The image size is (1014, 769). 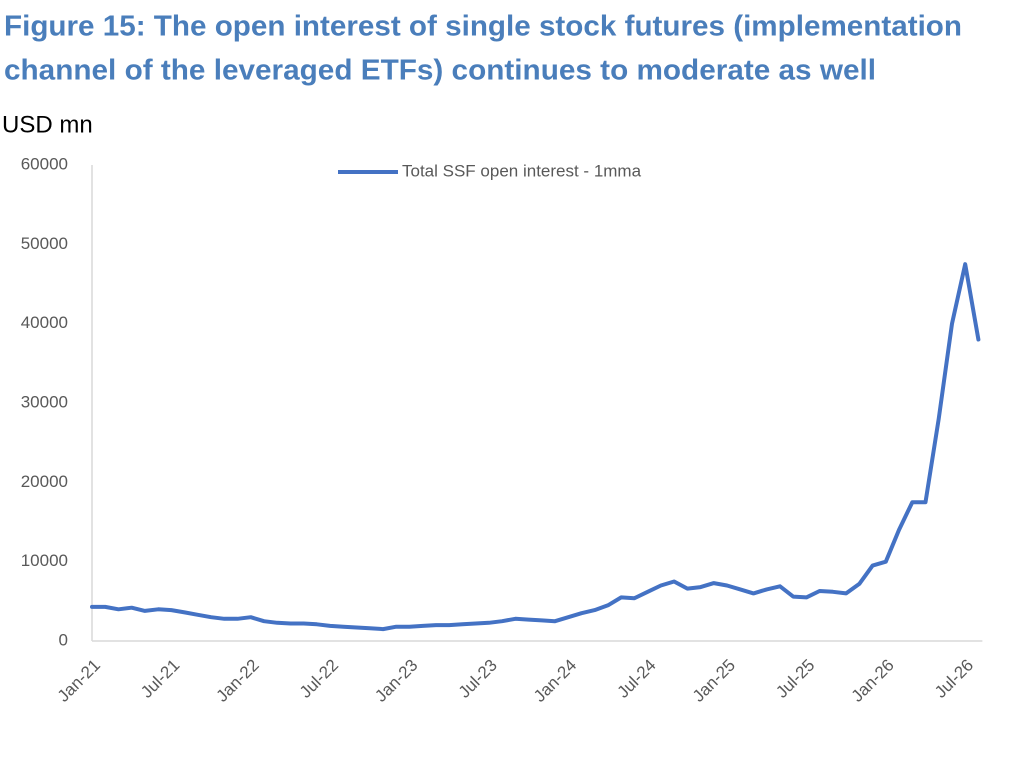 What do you see at coordinates (954, 679) in the screenshot?
I see `x-tick-label: Jul-26` at bounding box center [954, 679].